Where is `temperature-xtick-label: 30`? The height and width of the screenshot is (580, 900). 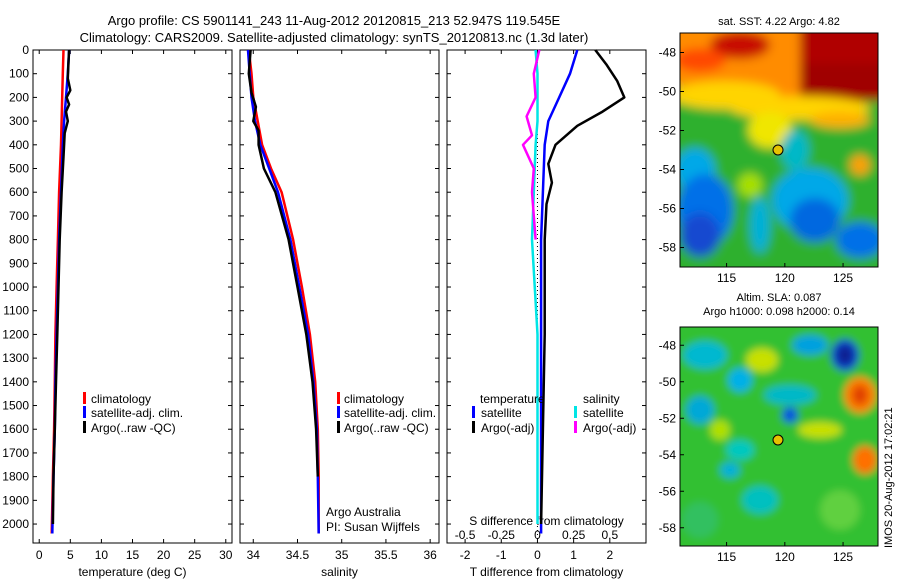 temperature-xtick-label: 30 is located at coordinates (226, 555).